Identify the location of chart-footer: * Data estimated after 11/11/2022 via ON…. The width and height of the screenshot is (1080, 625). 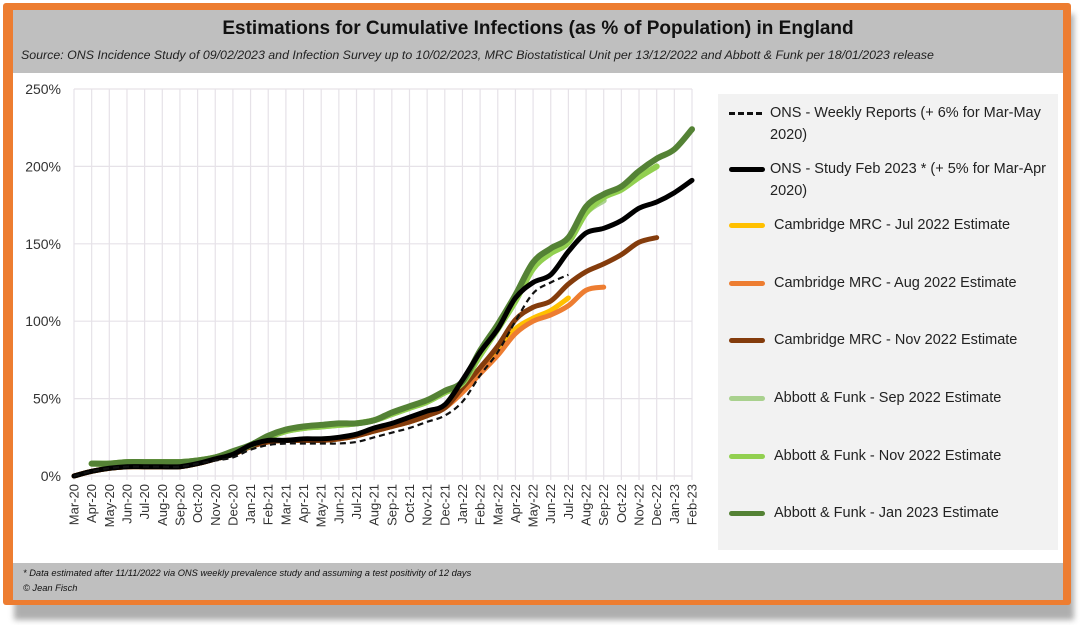
(538, 581).